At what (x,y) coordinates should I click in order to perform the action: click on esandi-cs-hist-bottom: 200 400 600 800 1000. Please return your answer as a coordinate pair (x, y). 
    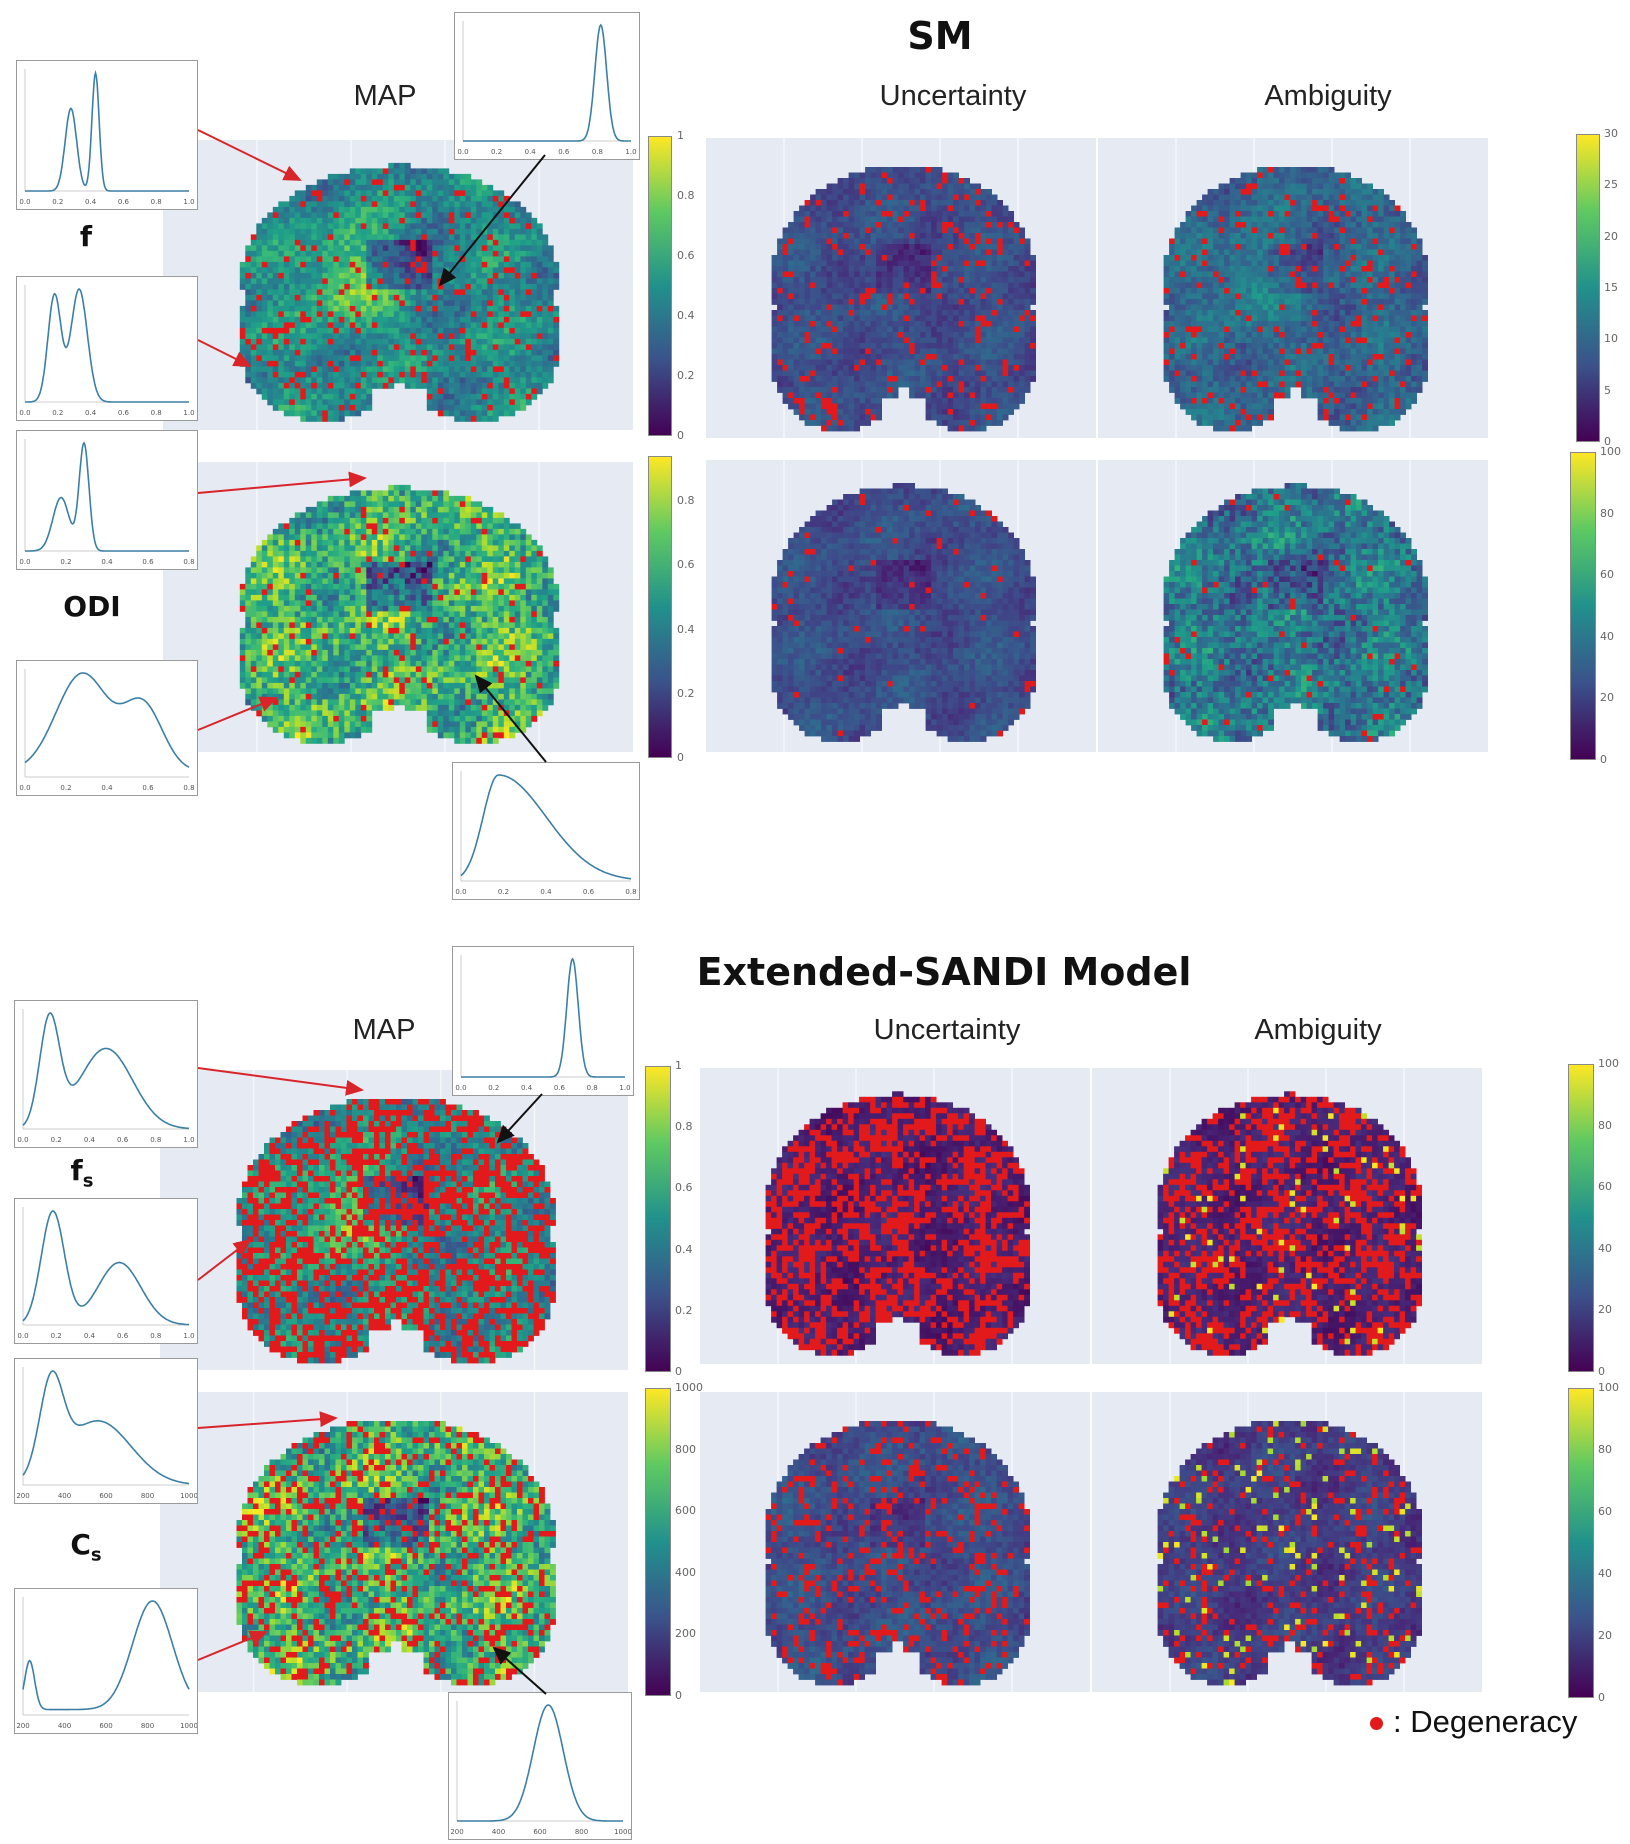
    Looking at the image, I should click on (106, 1661).